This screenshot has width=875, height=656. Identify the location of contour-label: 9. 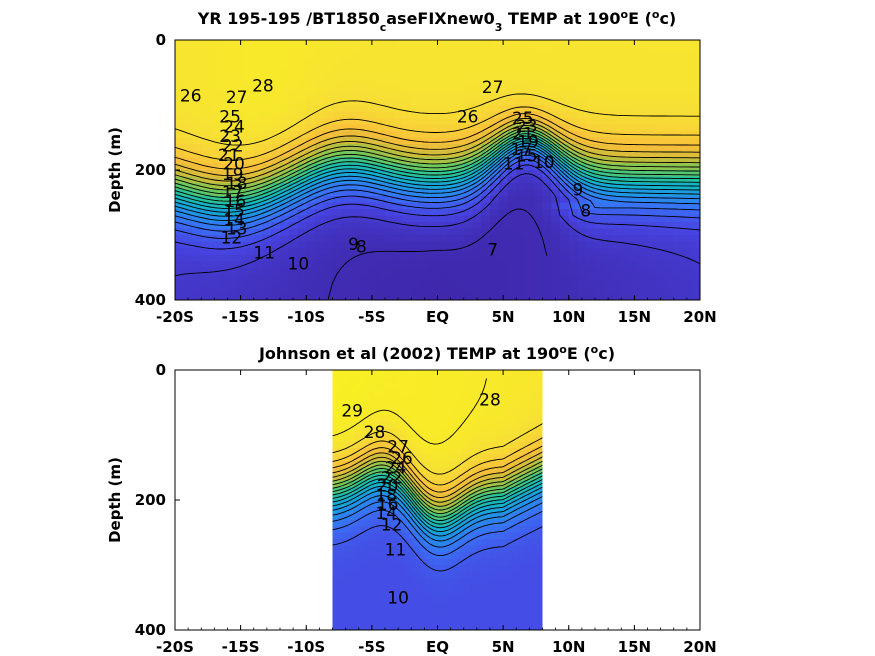
(353, 245).